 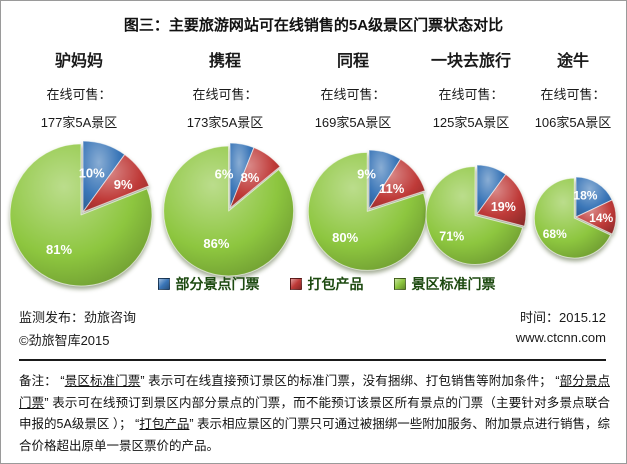 What do you see at coordinates (573, 122) in the screenshot?
I see `site-count: 106家5A景区` at bounding box center [573, 122].